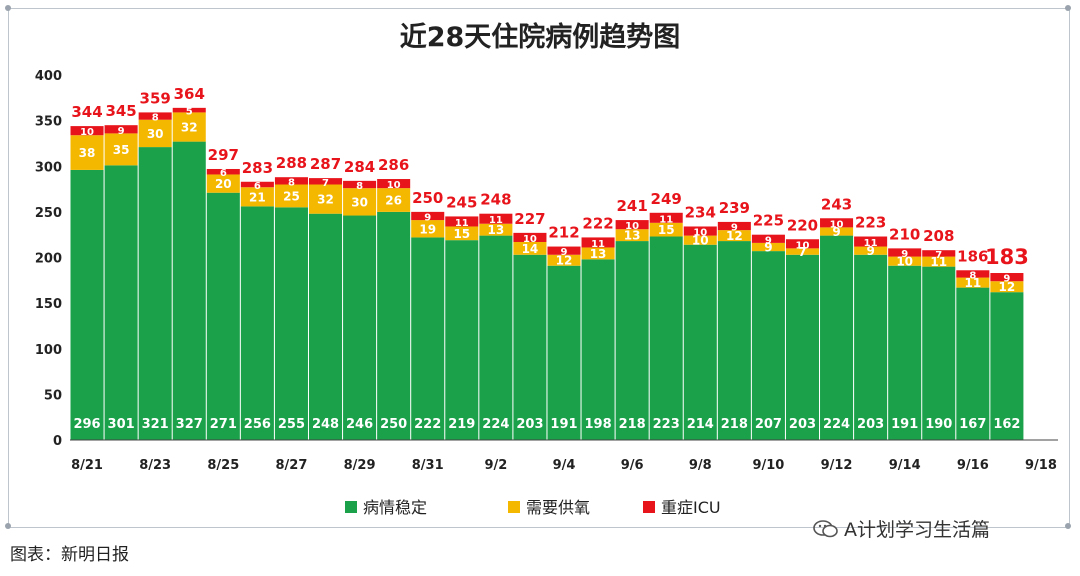  Describe the element at coordinates (597, 223) in the screenshot. I see `total-label: 222` at that location.